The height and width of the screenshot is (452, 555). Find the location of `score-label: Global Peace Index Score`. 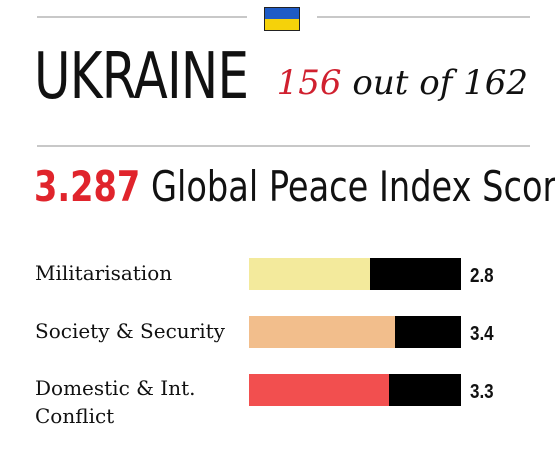

score-label: Global Peace Index Score is located at coordinates (352, 186).